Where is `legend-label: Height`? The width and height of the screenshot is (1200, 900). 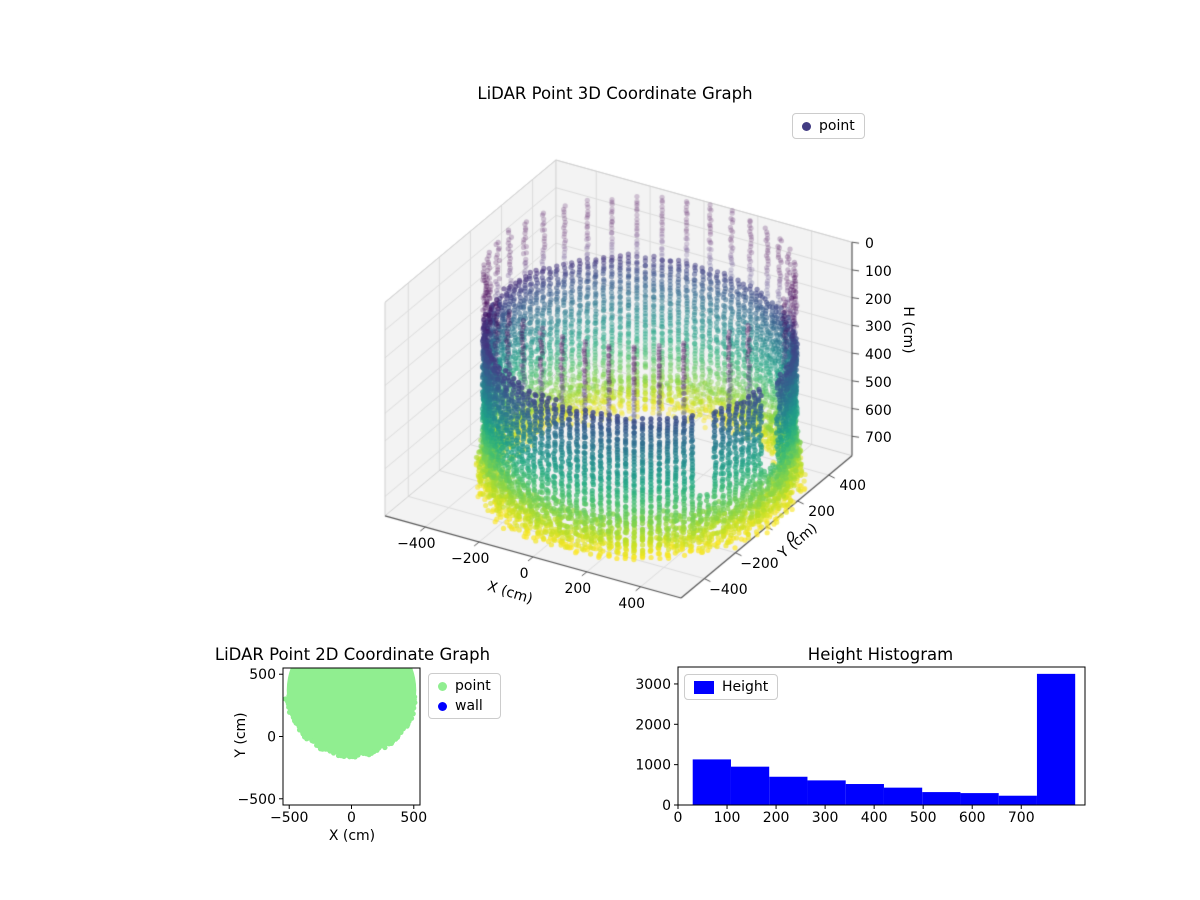 legend-label: Height is located at coordinates (745, 687).